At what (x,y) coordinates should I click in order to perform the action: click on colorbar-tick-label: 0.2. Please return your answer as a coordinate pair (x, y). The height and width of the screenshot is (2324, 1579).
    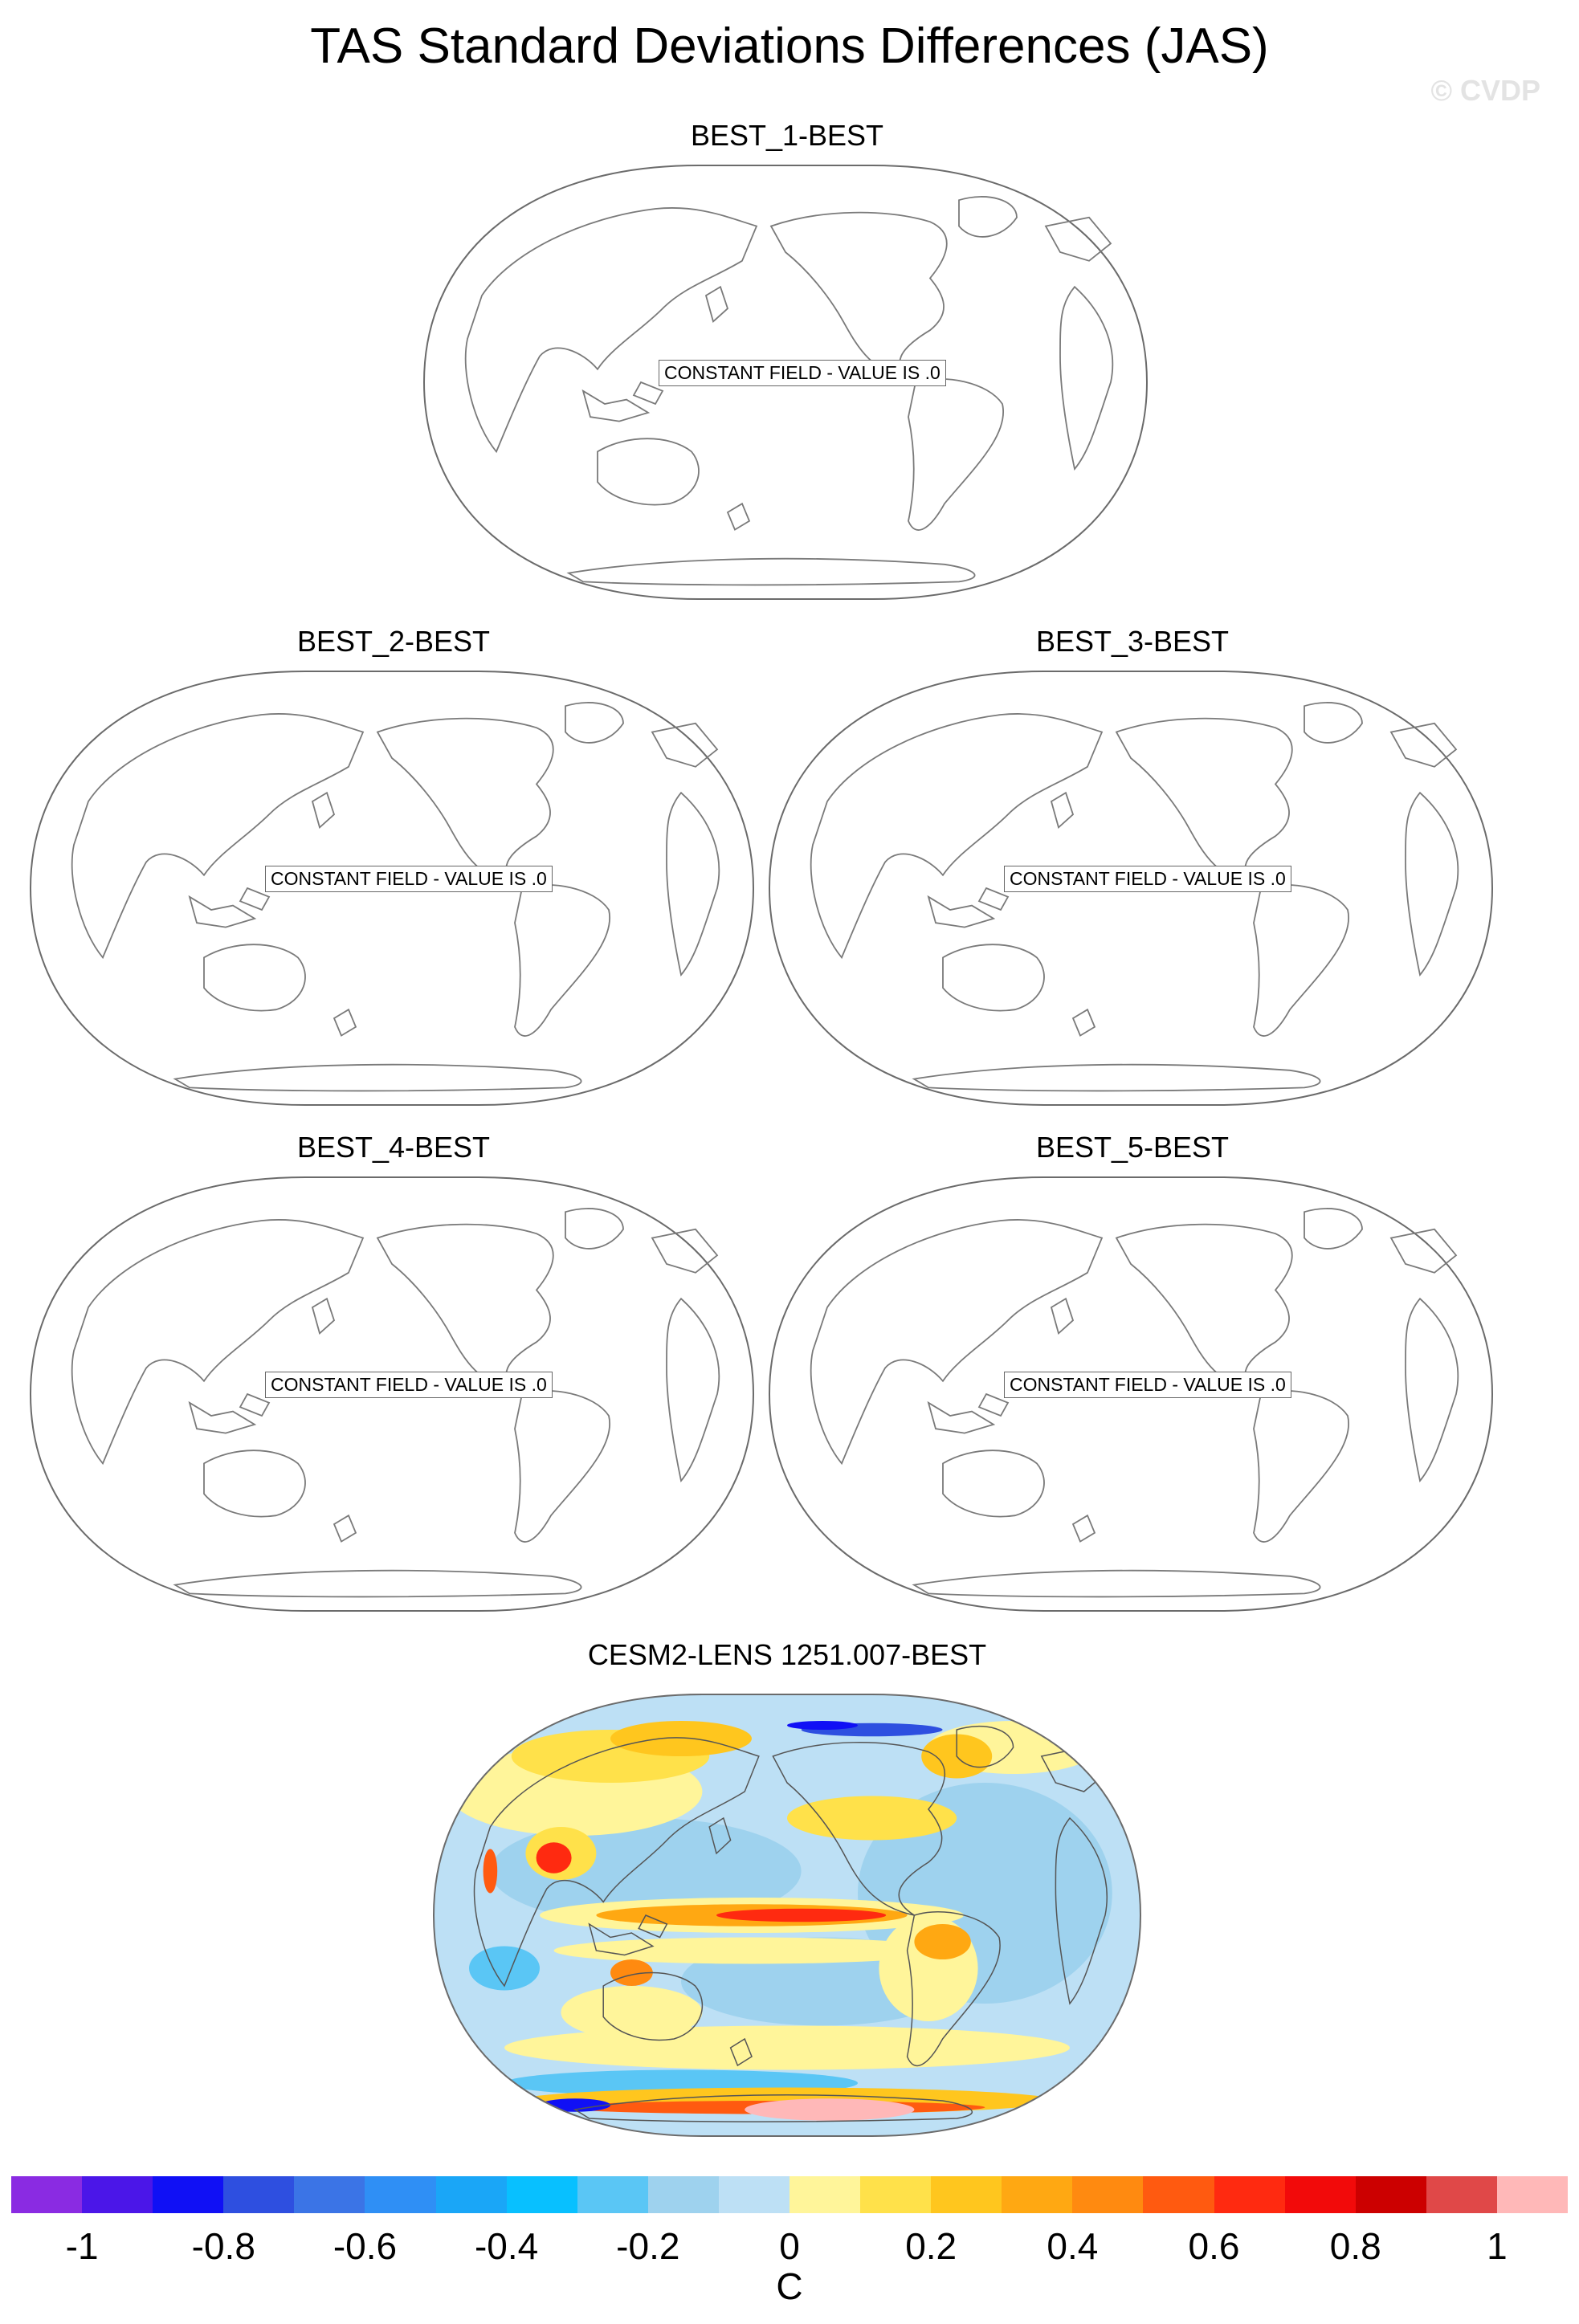
    Looking at the image, I should click on (931, 2246).